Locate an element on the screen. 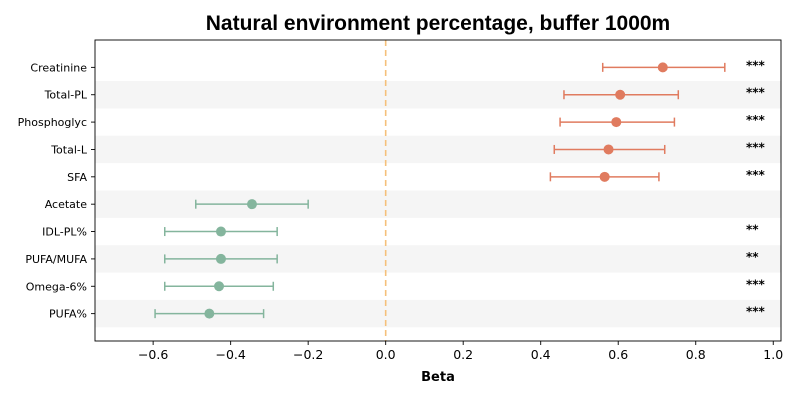 The image size is (800, 400). y-tick-label: Acetate is located at coordinates (66, 204).